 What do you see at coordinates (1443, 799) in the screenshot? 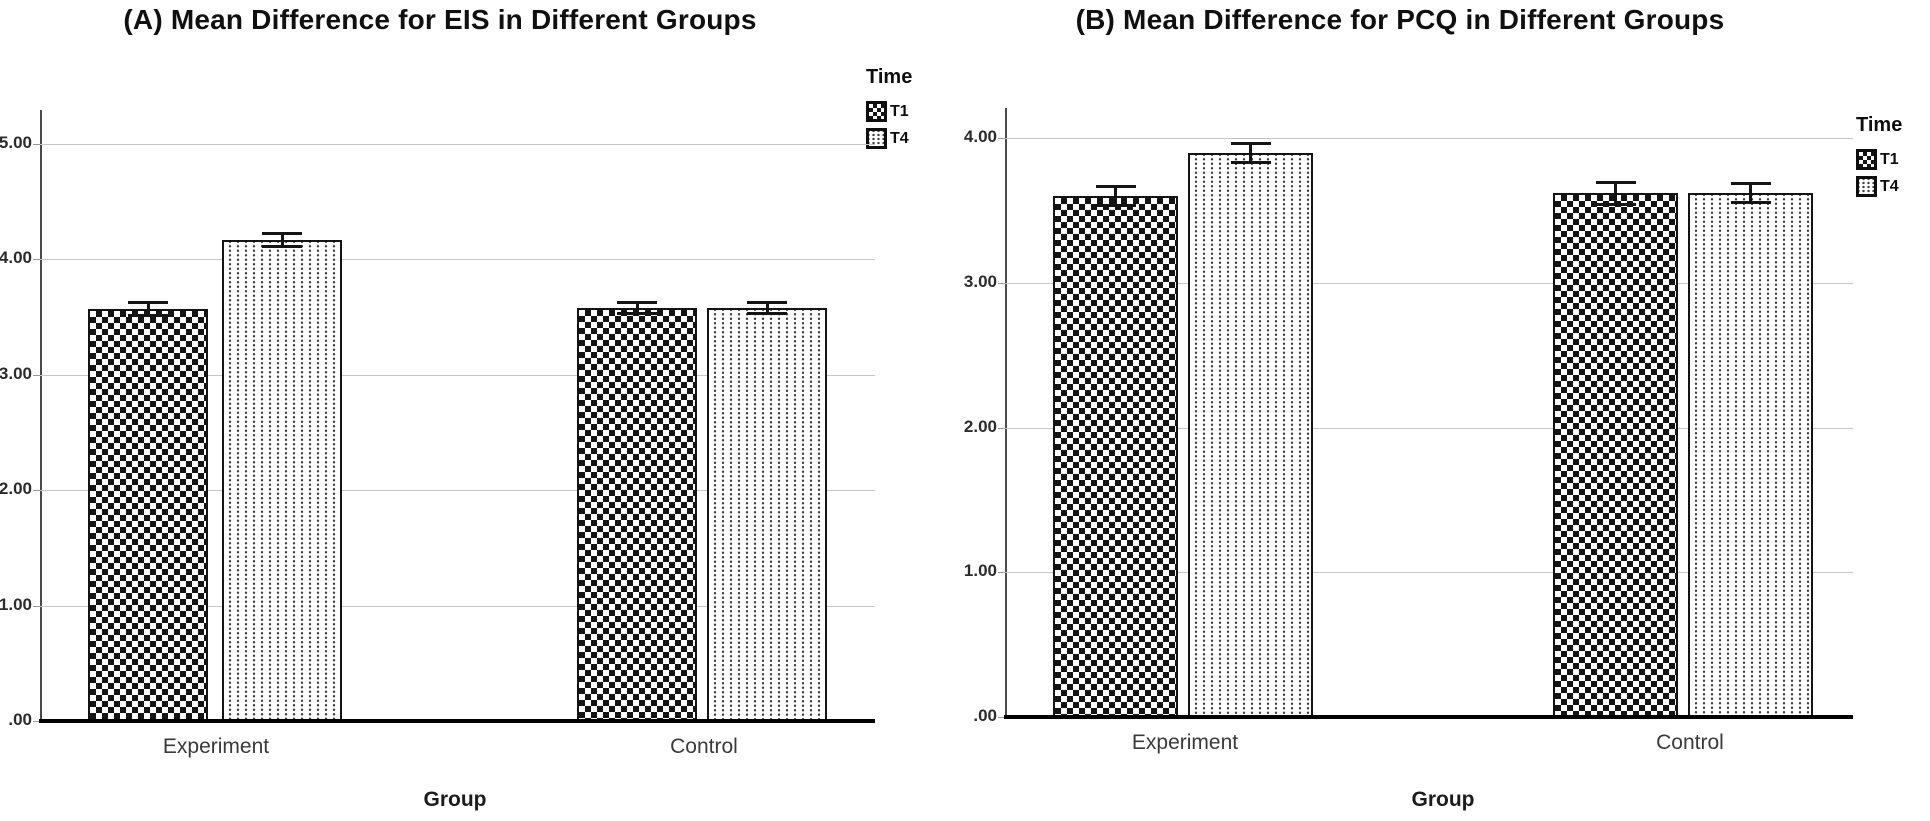
I see `chart-b-x-axis-title: Group` at bounding box center [1443, 799].